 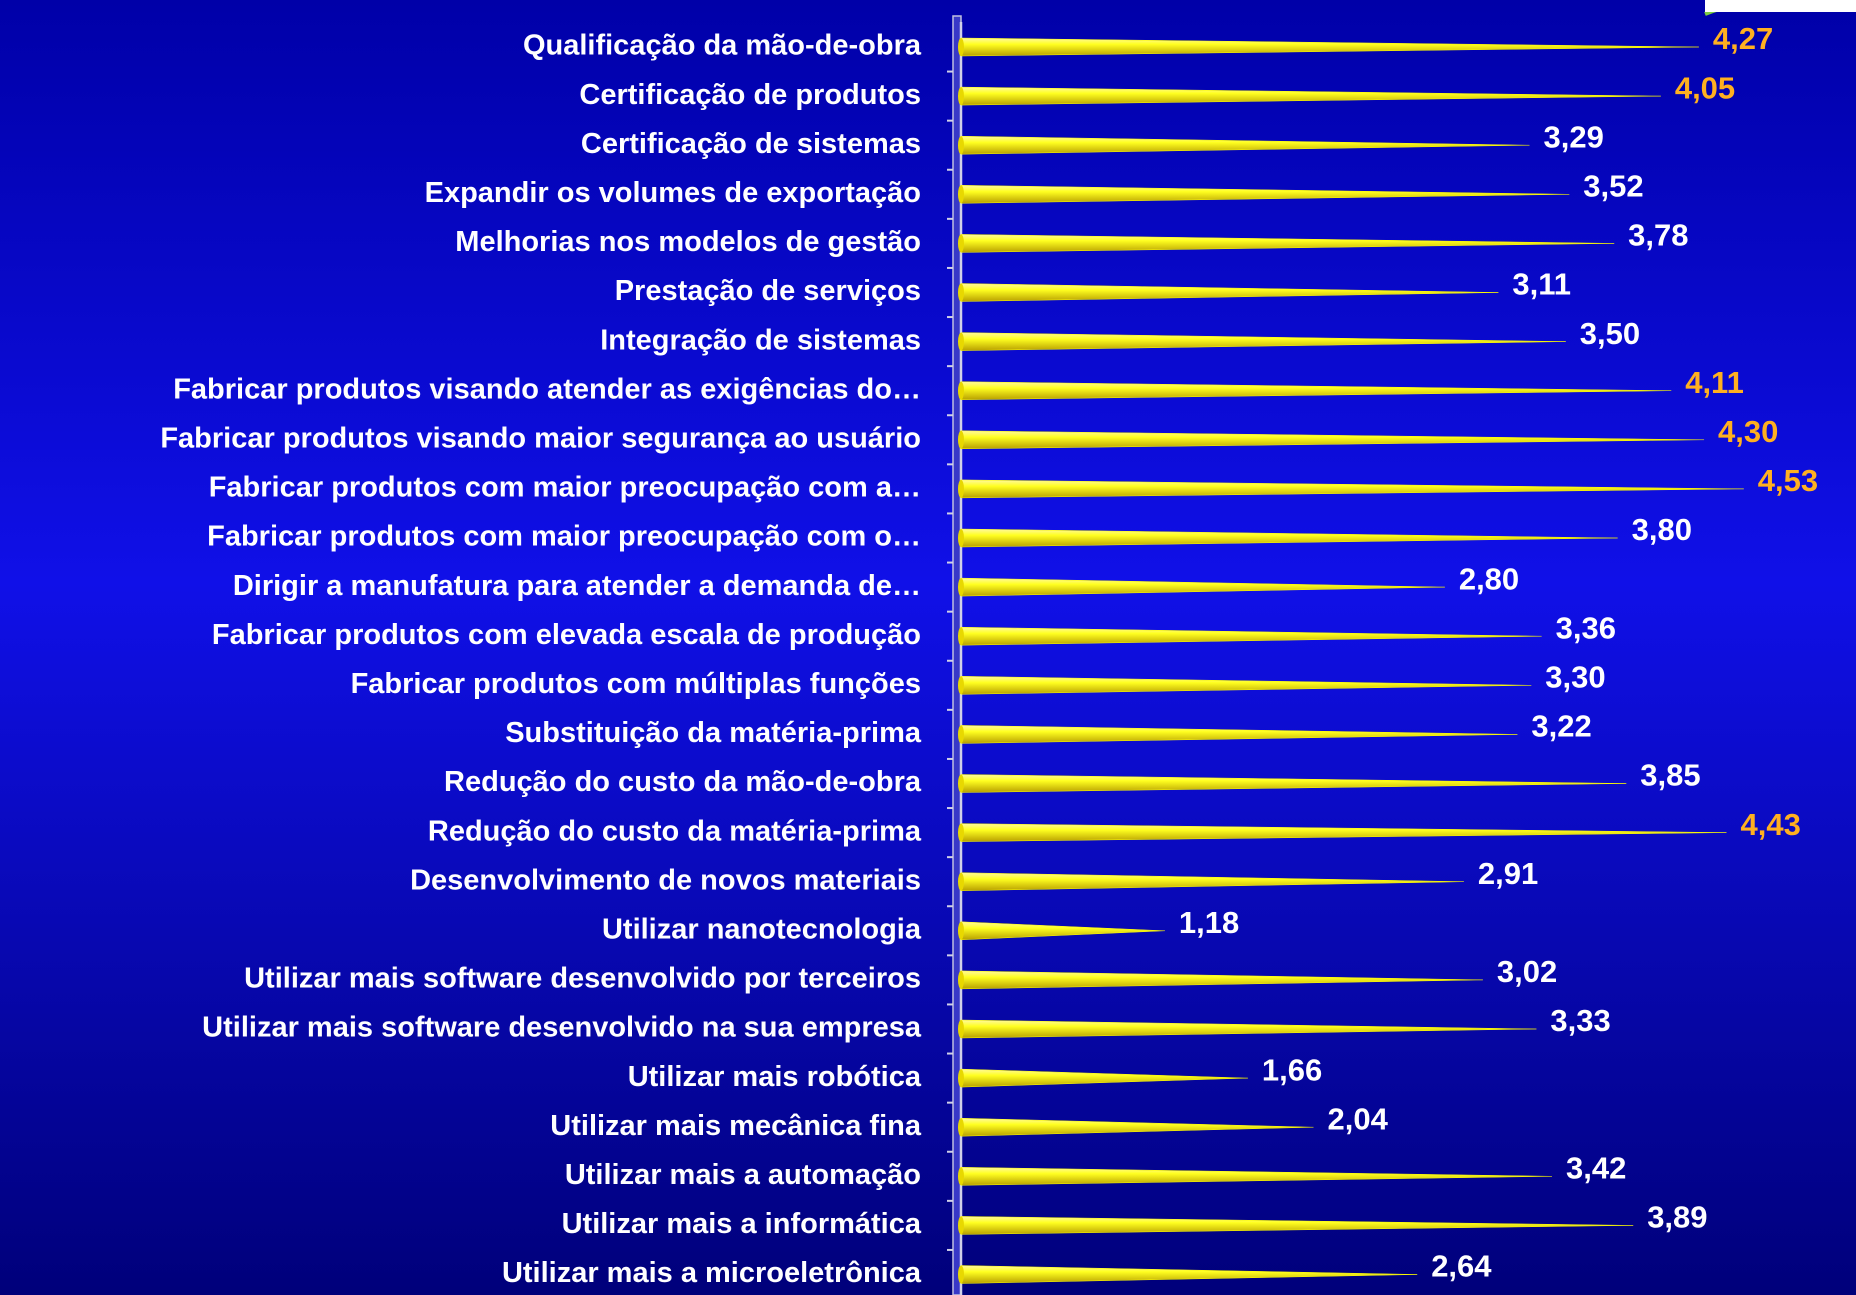 What do you see at coordinates (1780, 6) in the screenshot?
I see `logo` at bounding box center [1780, 6].